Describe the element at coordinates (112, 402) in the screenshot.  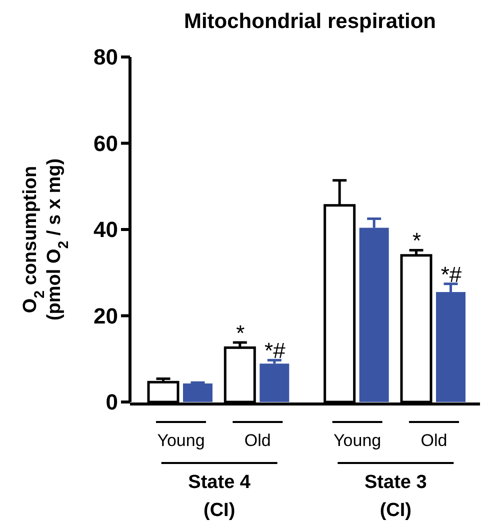
I see `y-tick-label: 0` at that location.